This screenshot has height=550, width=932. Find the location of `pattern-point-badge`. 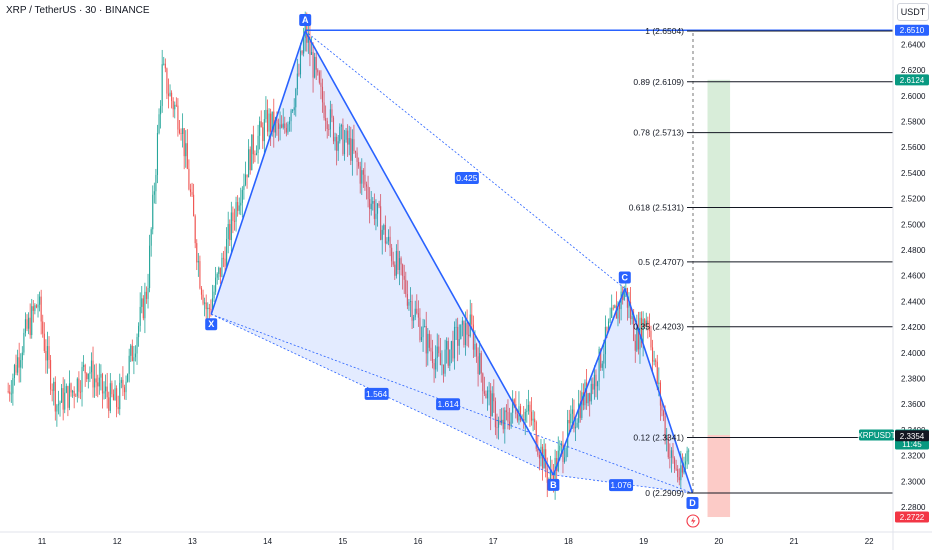

pattern-point-badge is located at coordinates (553, 484).